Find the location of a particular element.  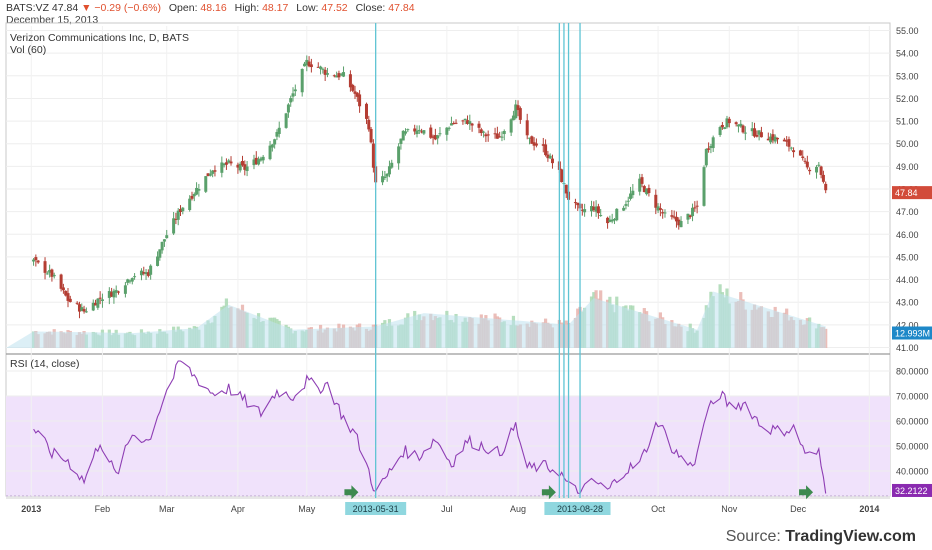

signal-arrows is located at coordinates (579, 492).